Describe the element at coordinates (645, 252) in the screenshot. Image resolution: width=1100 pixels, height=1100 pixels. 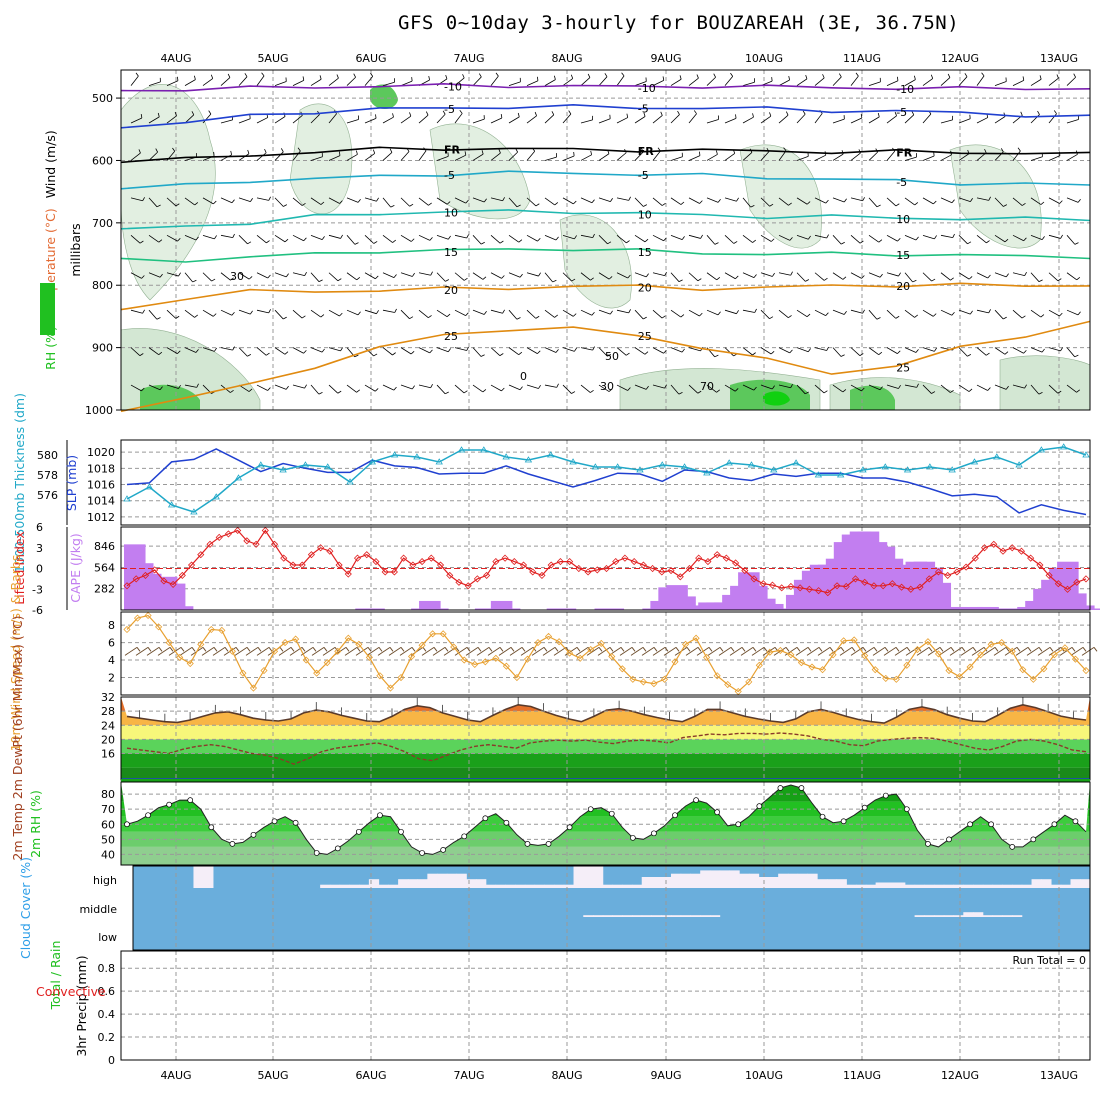
I see `isotherm-label: 15` at that location.